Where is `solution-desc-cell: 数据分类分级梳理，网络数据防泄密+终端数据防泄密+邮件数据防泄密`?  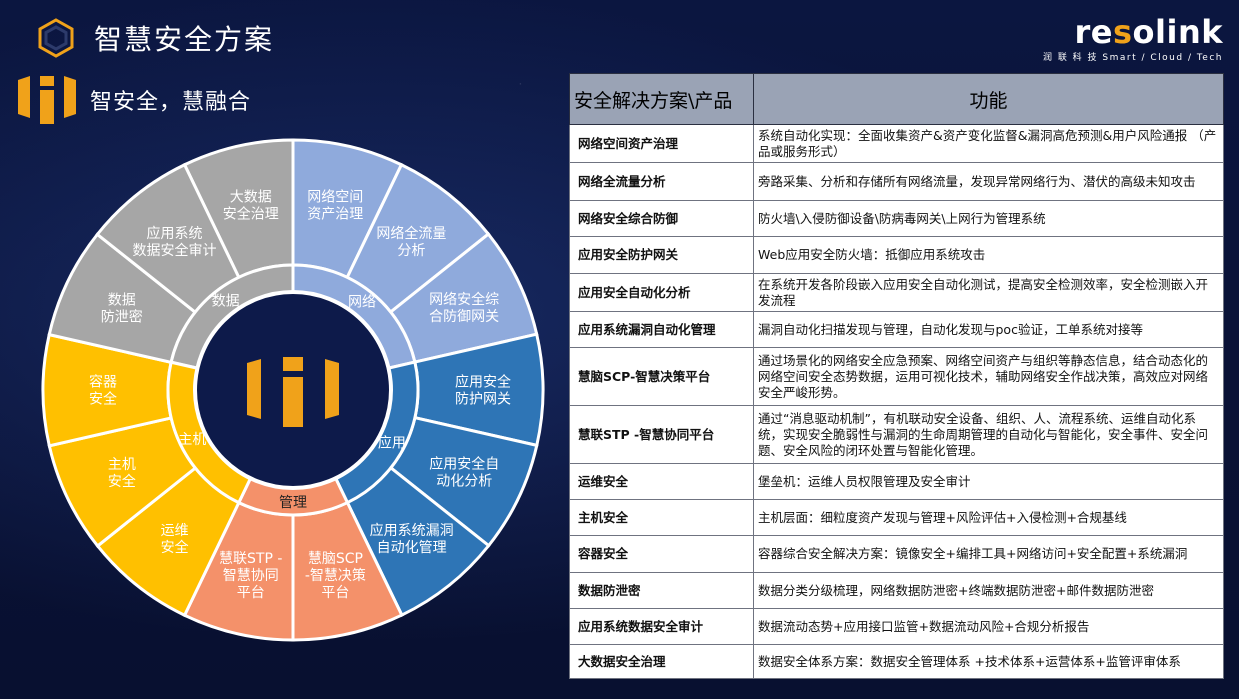 solution-desc-cell: 数据分类分级梳理，网络数据防泄密+终端数据防泄密+邮件数据防泄密 is located at coordinates (988, 590).